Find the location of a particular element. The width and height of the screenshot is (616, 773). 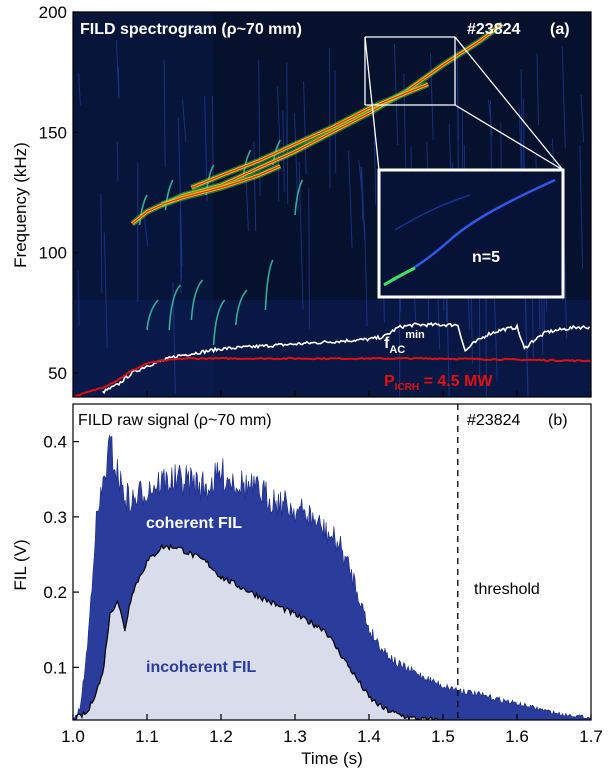

spectrogram-panel-label: (a) is located at coordinates (560, 29).